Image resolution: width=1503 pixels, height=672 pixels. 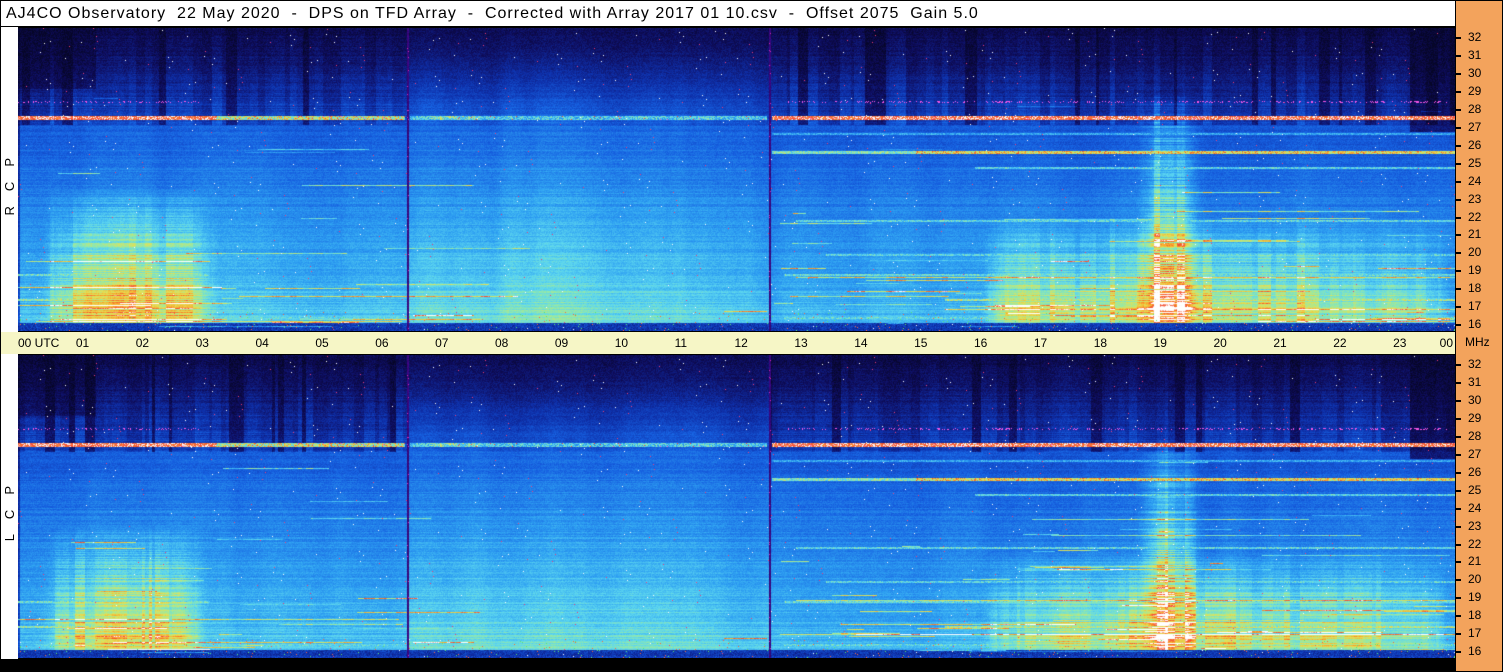 I want to click on time-tick-label: 23, so click(x=1400, y=343).